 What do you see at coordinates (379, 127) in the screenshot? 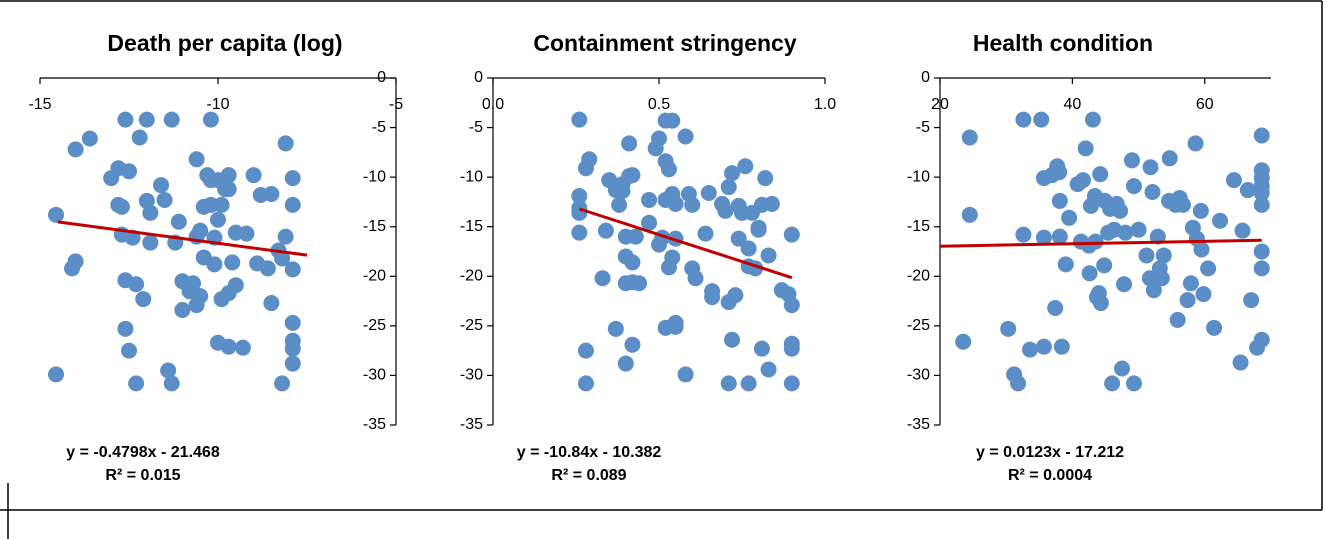
I see `y-tick-label: -5` at bounding box center [379, 127].